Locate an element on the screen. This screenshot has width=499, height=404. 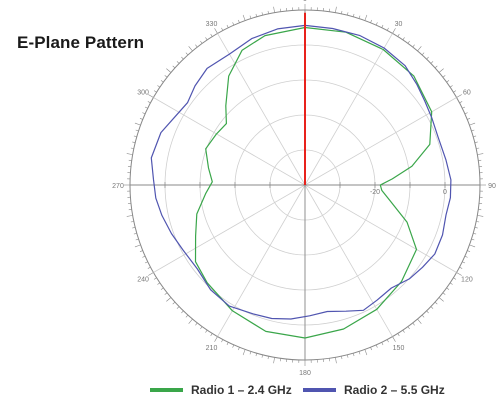
angle-label: 330 is located at coordinates (212, 24).